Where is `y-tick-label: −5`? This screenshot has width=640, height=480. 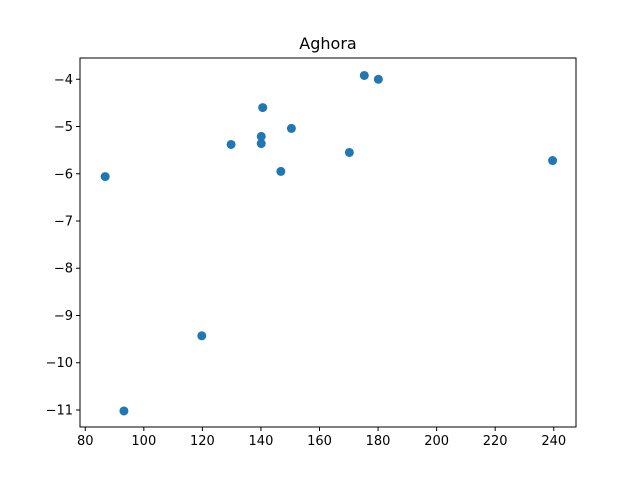
y-tick-label: −5 is located at coordinates (63, 127).